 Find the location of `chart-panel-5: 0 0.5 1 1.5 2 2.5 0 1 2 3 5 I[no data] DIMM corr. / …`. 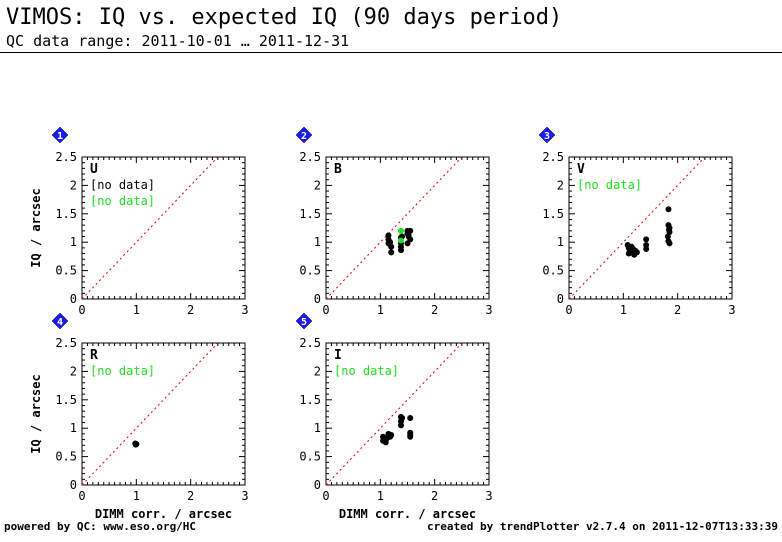

chart-panel-5: 0 0.5 1 1.5 2 2.5 0 1 2 3 5 I[no data] DIMM corr. / … is located at coordinates (394, 416).